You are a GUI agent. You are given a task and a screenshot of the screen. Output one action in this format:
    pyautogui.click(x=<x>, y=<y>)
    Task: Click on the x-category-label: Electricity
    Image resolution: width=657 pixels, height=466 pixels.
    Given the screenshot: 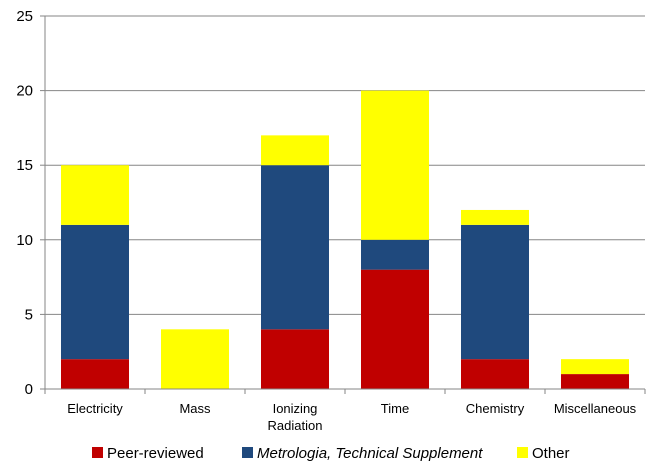 What is the action you would take?
    pyautogui.click(x=95, y=408)
    